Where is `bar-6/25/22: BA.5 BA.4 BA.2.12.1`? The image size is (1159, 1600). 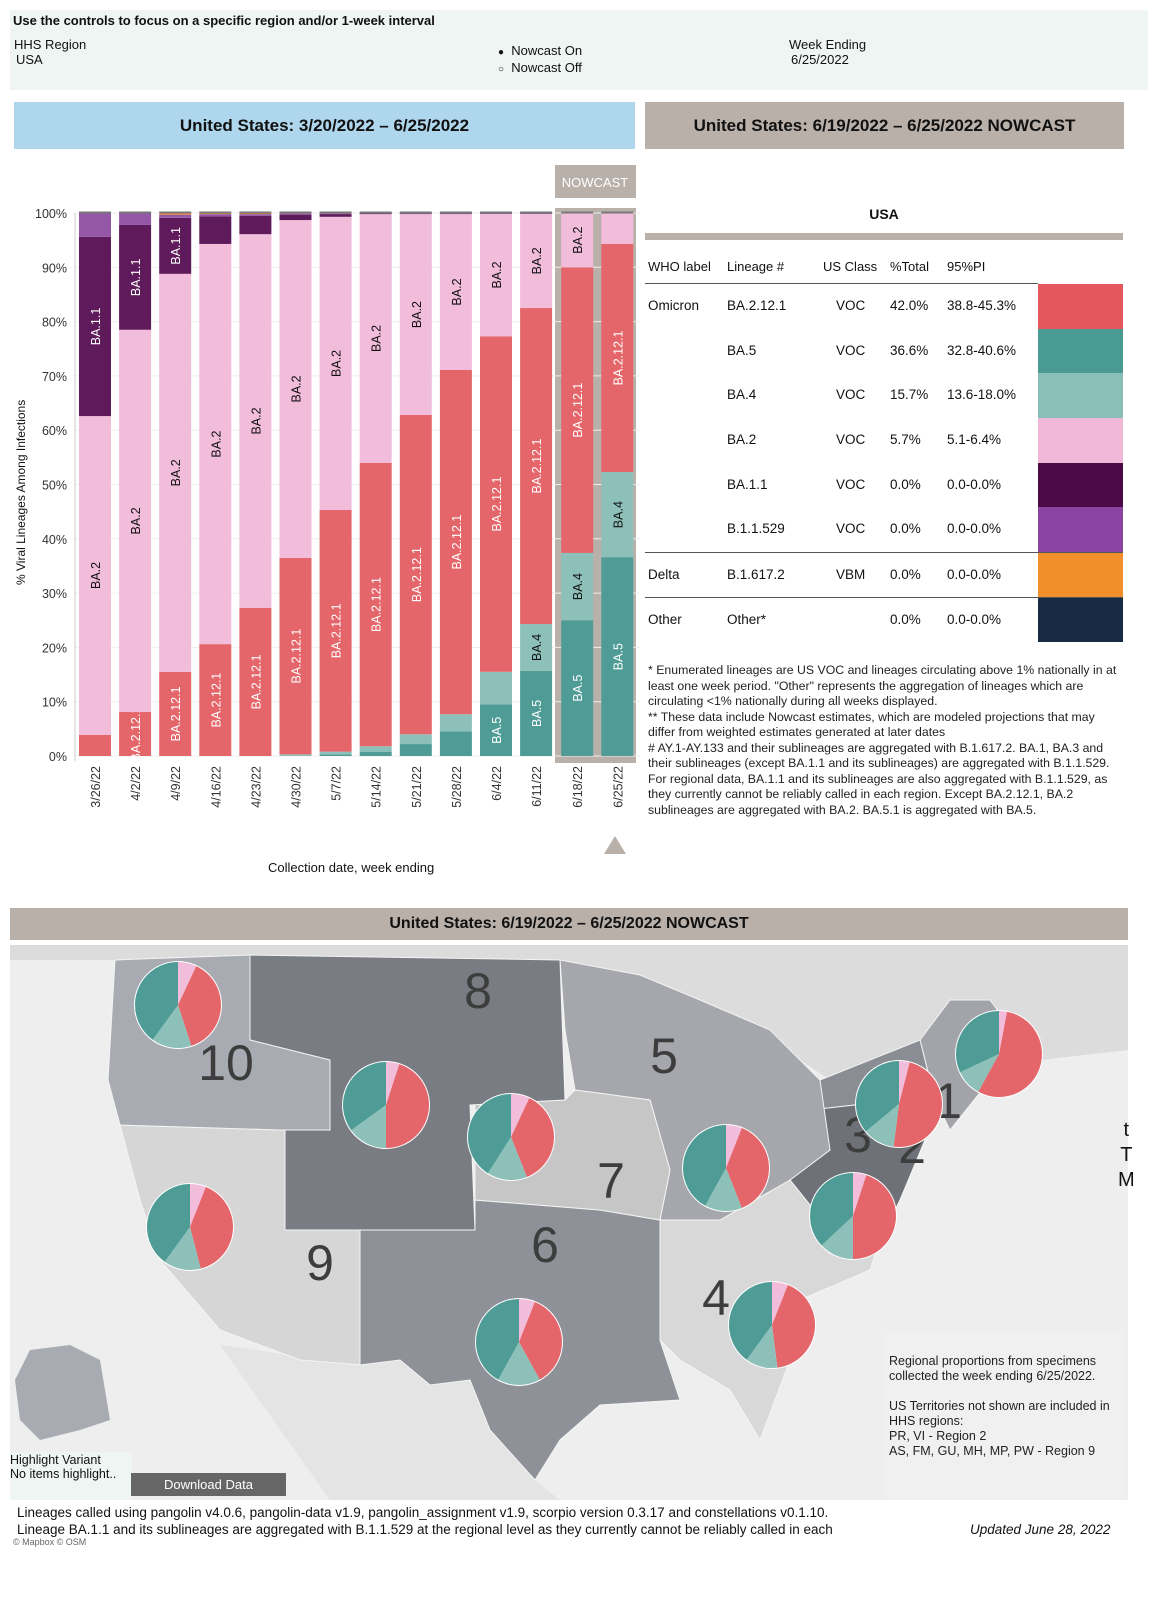
bar-6/25/22: BA.5 BA.4 BA.2.12.1 is located at coordinates (617, 484).